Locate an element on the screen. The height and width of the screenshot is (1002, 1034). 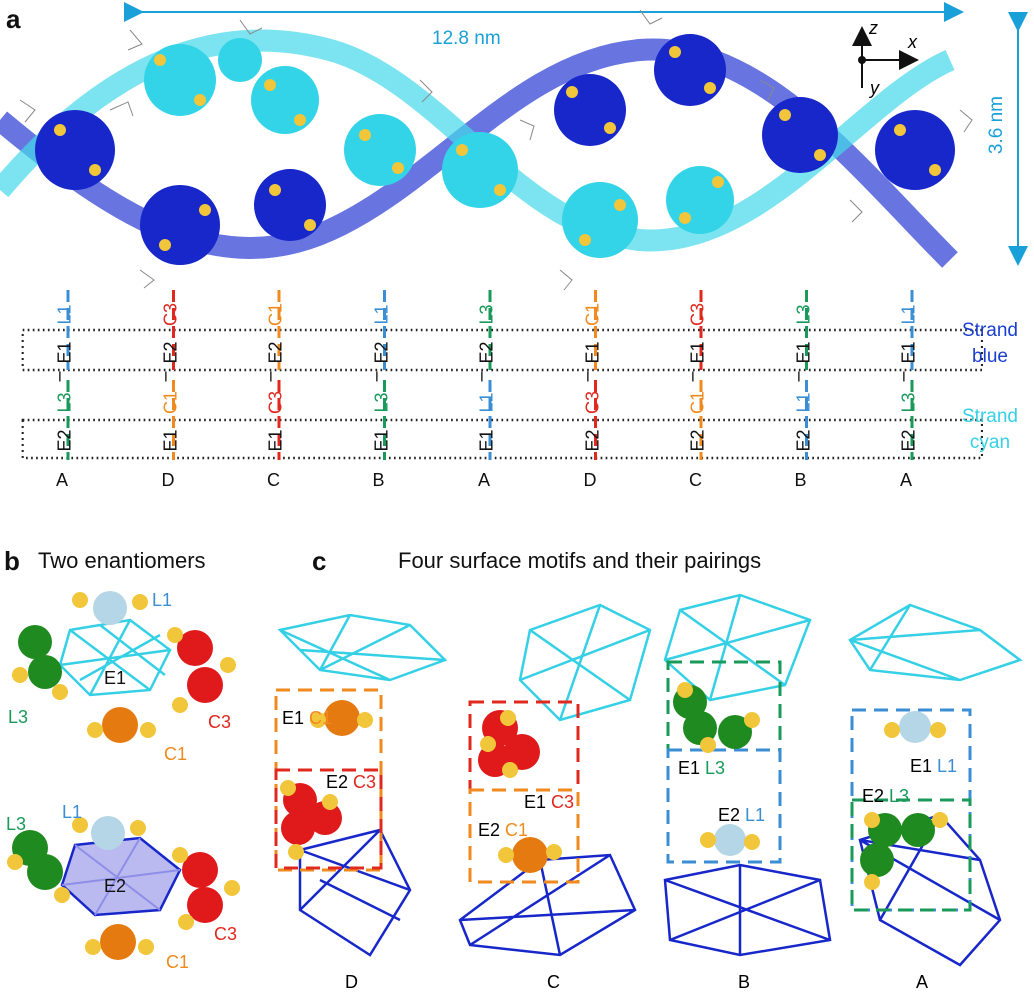
motif-d-upper-label: E1 C1 is located at coordinates (307, 718).